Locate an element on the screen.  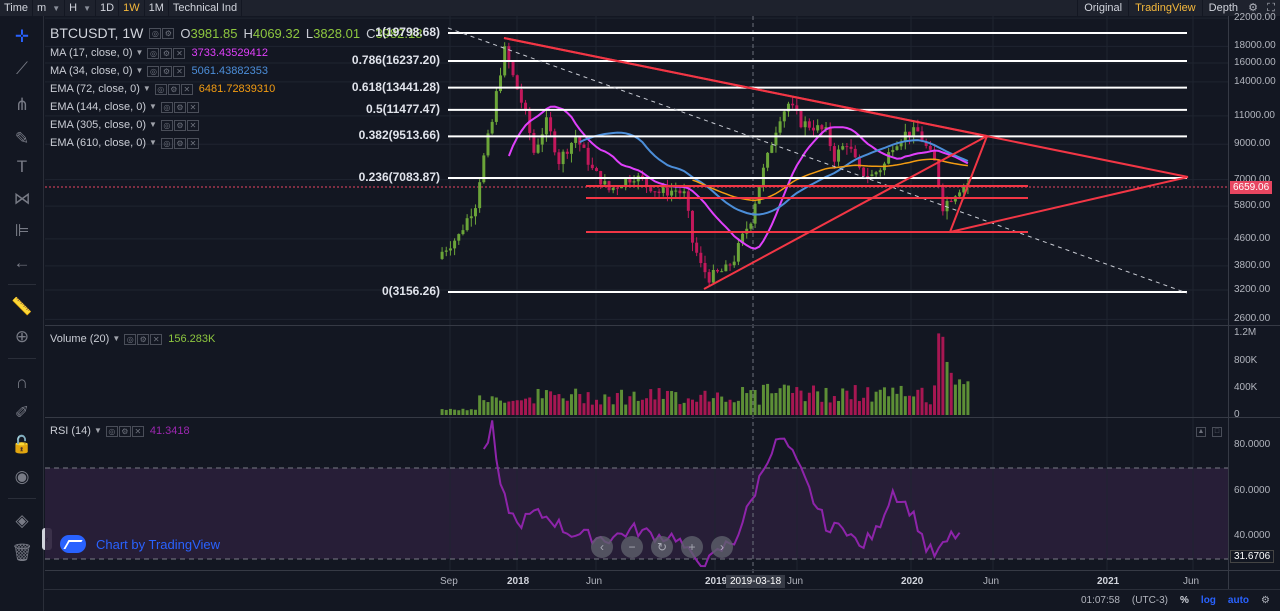
reset-chart-button: ↻ is located at coordinates (662, 547).